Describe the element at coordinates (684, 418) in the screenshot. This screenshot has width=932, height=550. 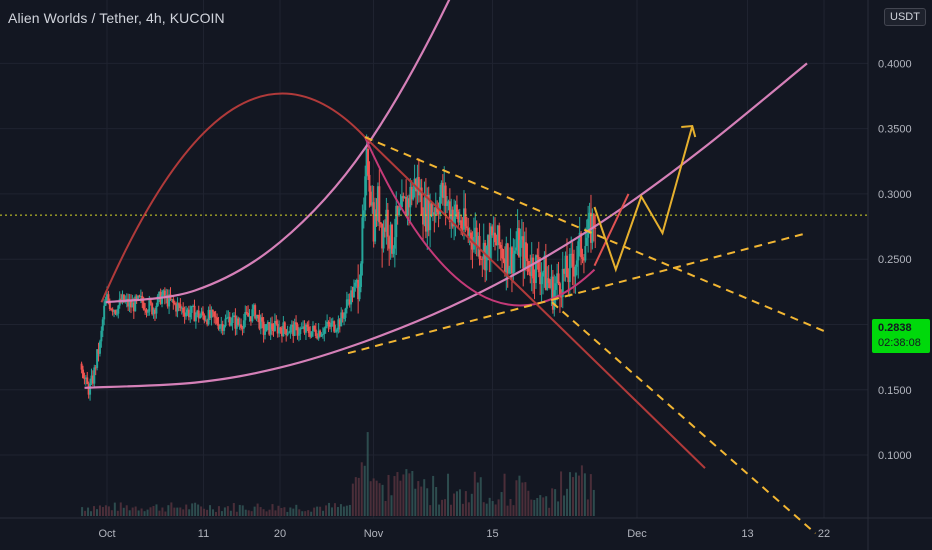
I see `dashed-trend-line` at that location.